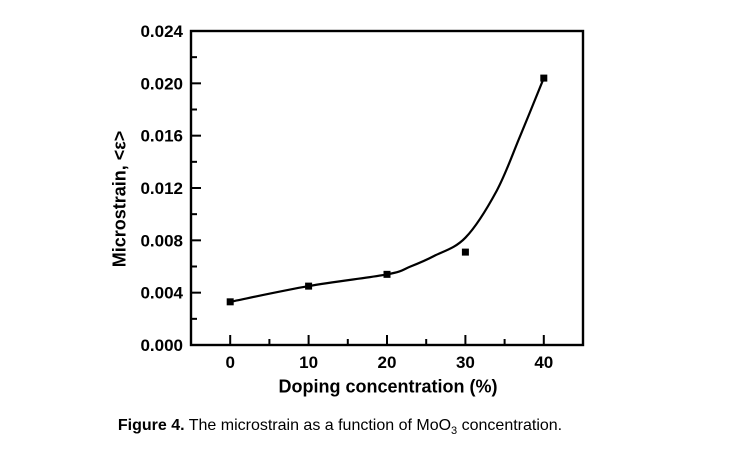 Image resolution: width=731 pixels, height=460 pixels. Describe the element at coordinates (161, 345) in the screenshot. I see `y-tick-label: 0.000` at that location.